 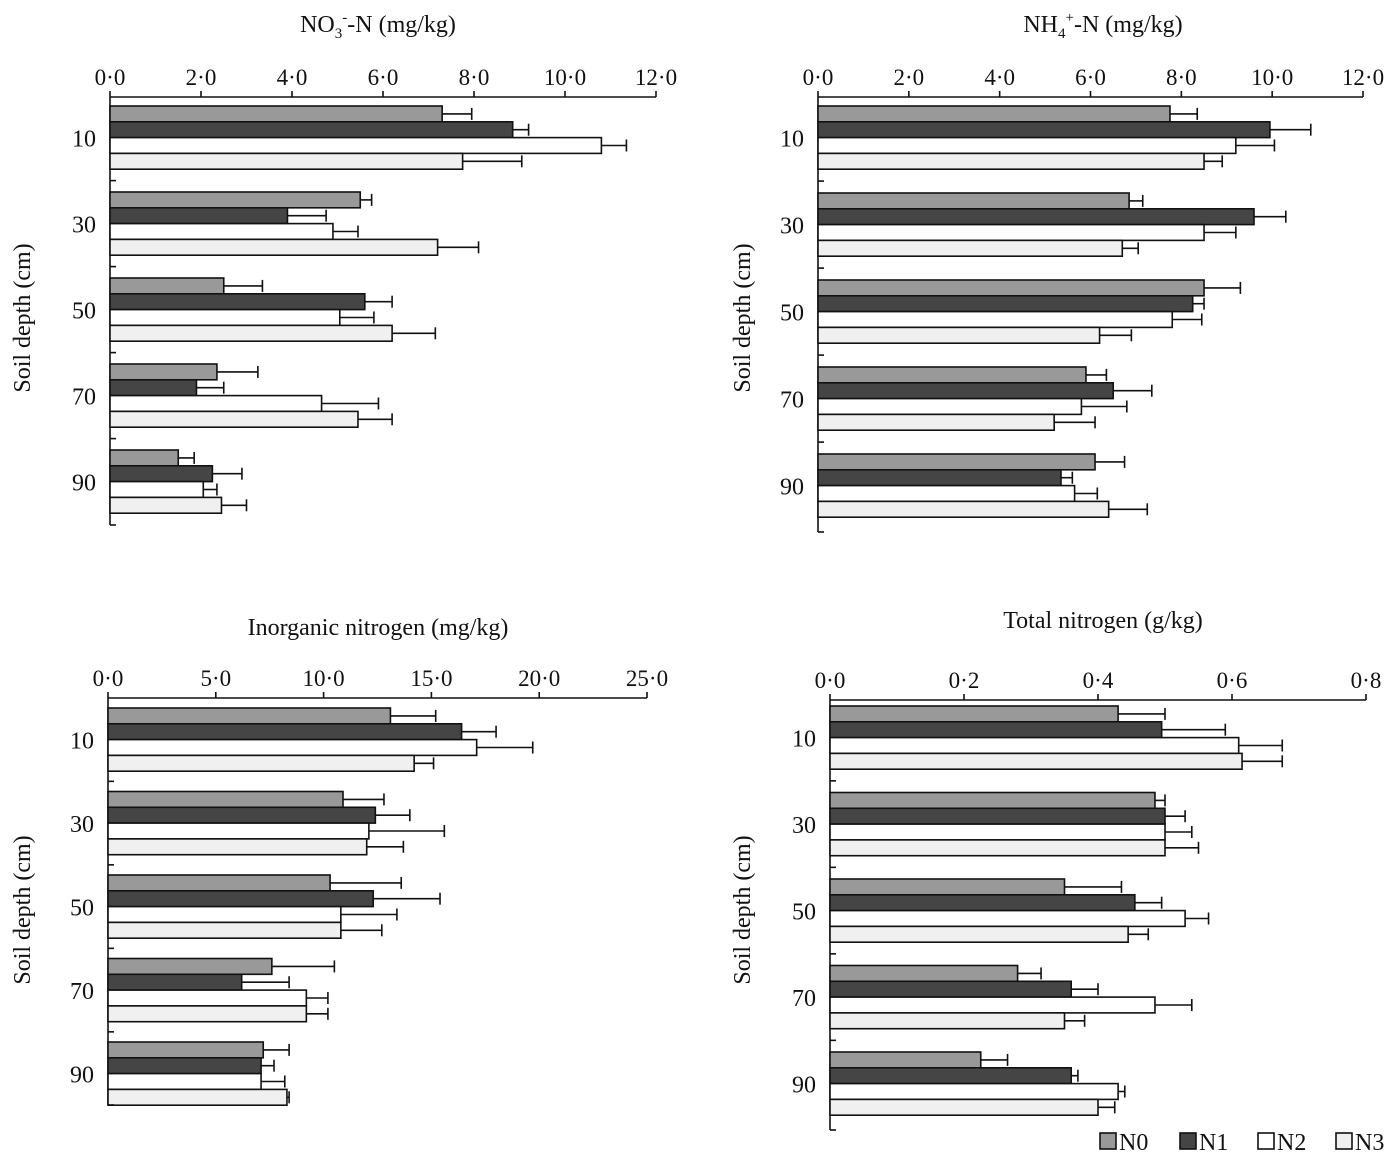 What do you see at coordinates (999, 77) in the screenshot?
I see `x-tick-label: 4·0` at bounding box center [999, 77].